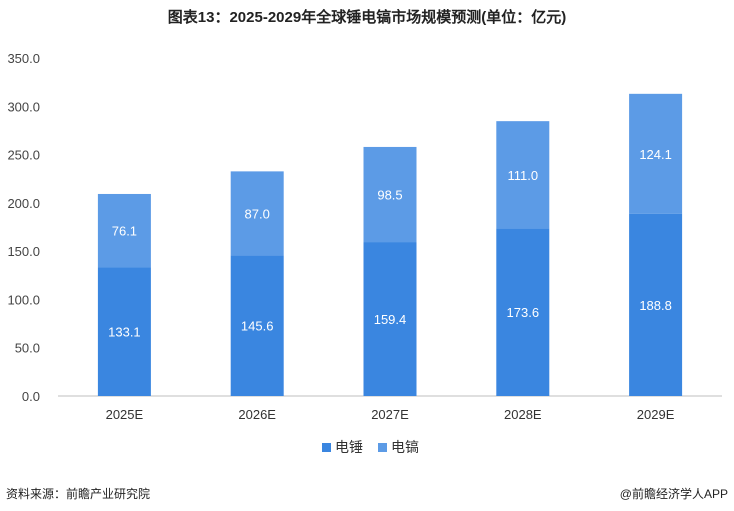  I want to click on bar-hammer-2029E, so click(656, 304).